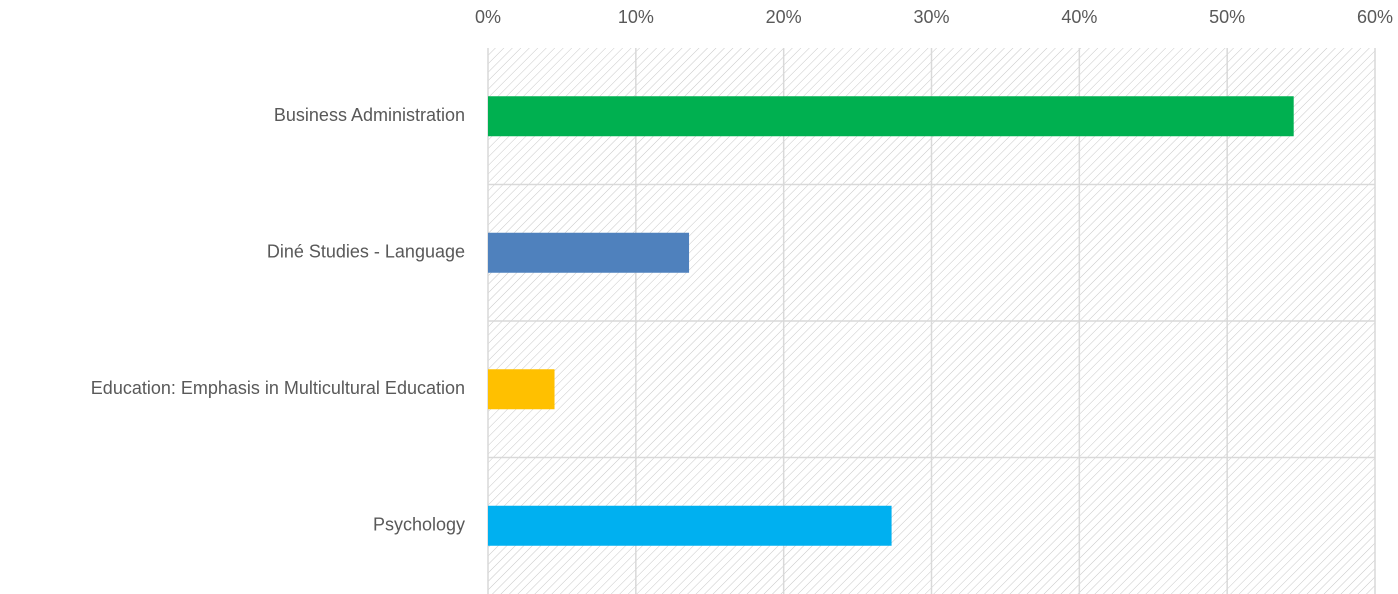 The image size is (1398, 594). I want to click on x-tick-label: 20%, so click(784, 17).